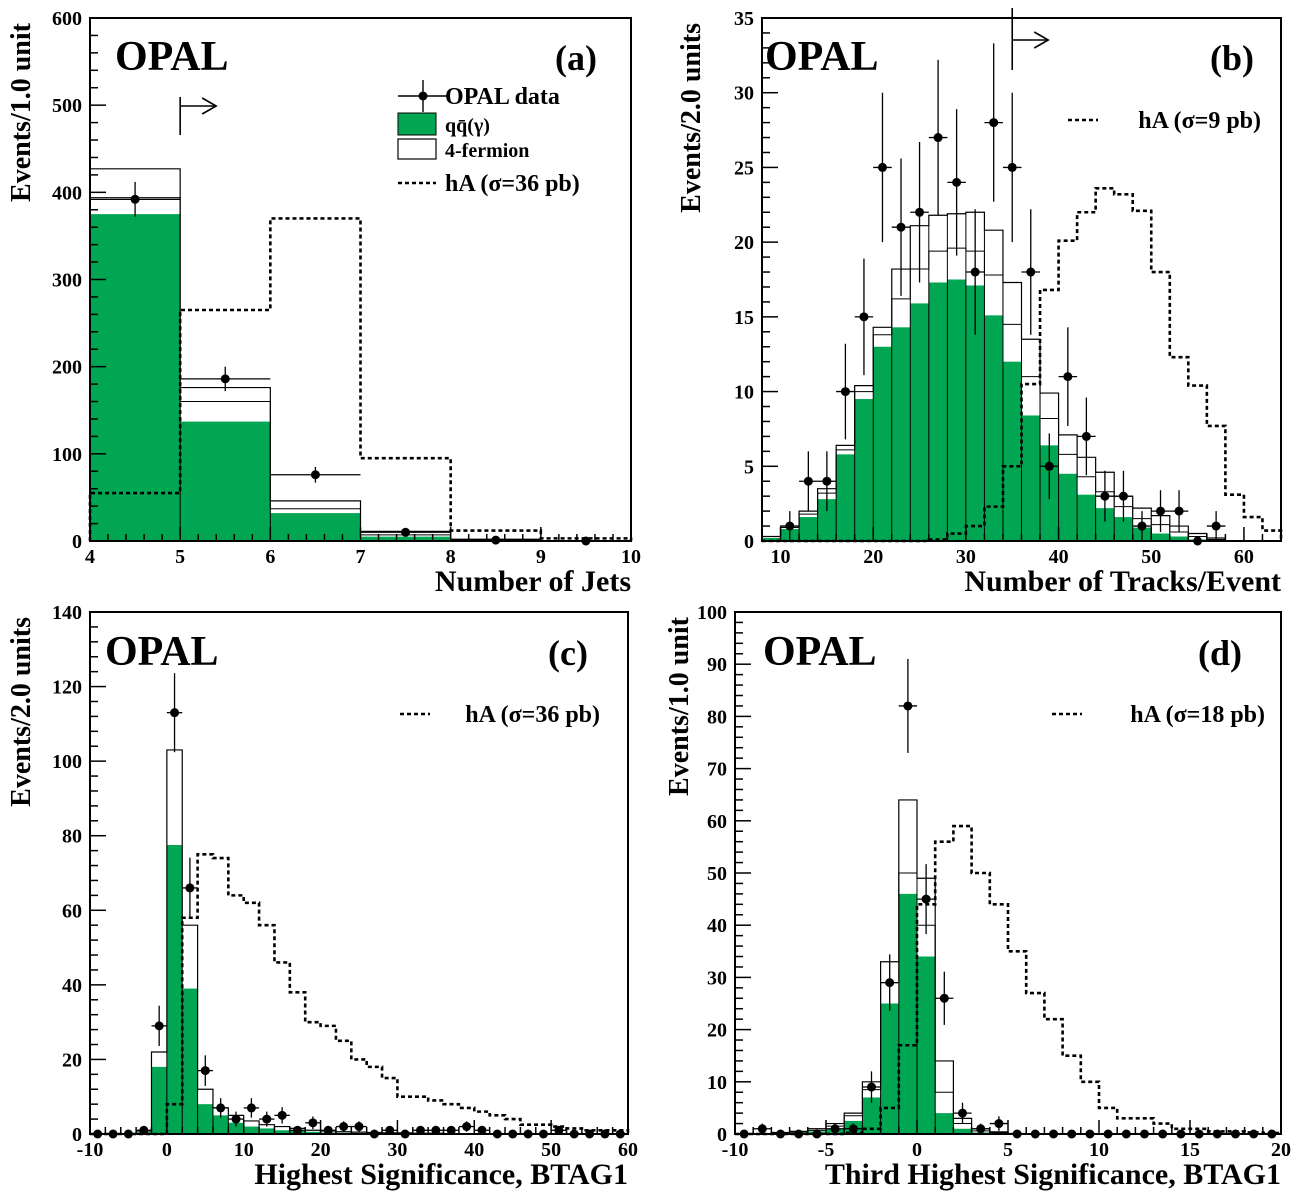 This screenshot has height=1197, width=1305. I want to click on y-tick-label: 200, so click(67, 368).